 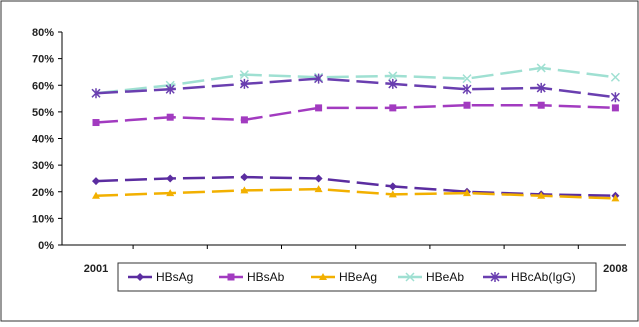 What do you see at coordinates (43, 33) in the screenshot?
I see `y-tick-label: 80%` at bounding box center [43, 33].